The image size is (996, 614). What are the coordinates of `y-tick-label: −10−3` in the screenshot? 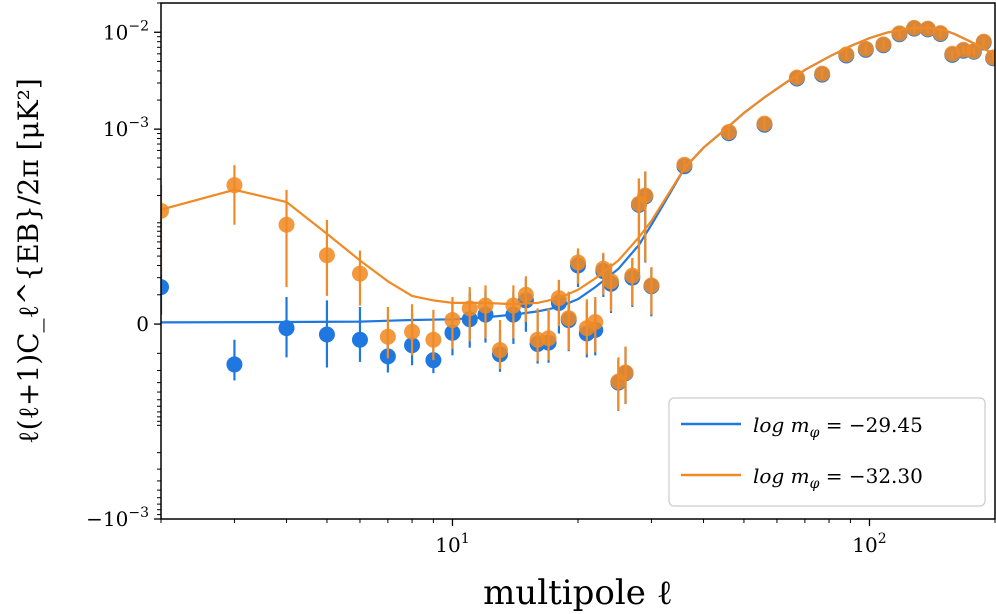 It's located at (117, 518).